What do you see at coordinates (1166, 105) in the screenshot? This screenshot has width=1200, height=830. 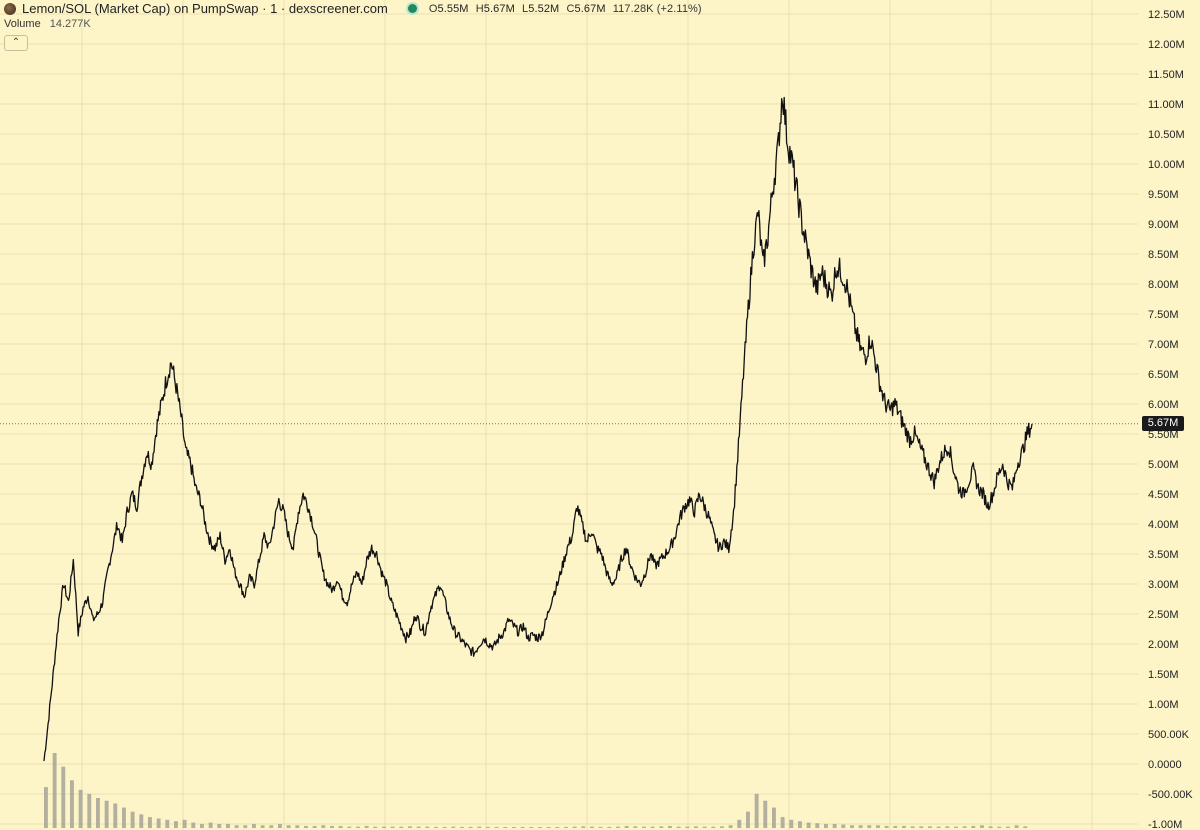 I see `axis-tick-label: 11.00M` at bounding box center [1166, 105].